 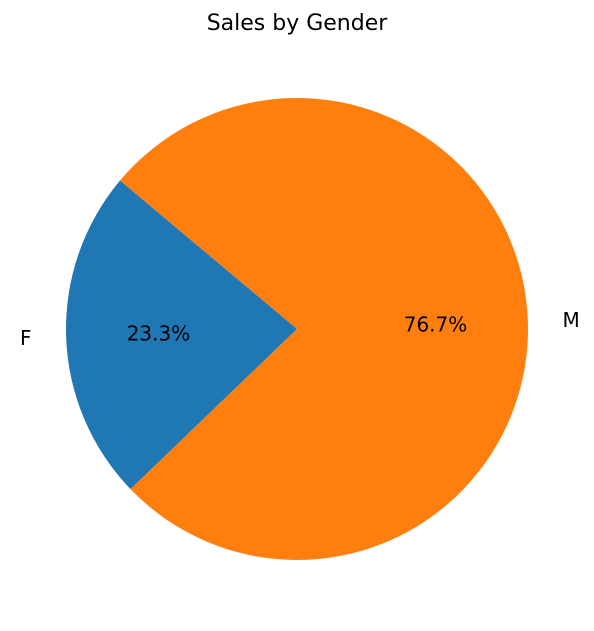 I want to click on pie-labels: F 23.3% M 76.7%, so click(x=300, y=329).